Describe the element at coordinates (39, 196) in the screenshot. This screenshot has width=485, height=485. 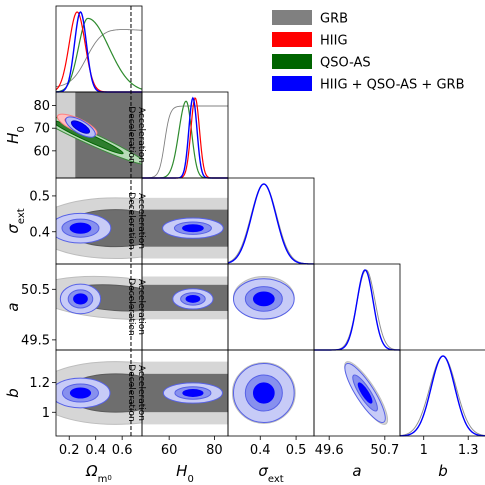
I see `y-tick-label: 0.5` at that location.